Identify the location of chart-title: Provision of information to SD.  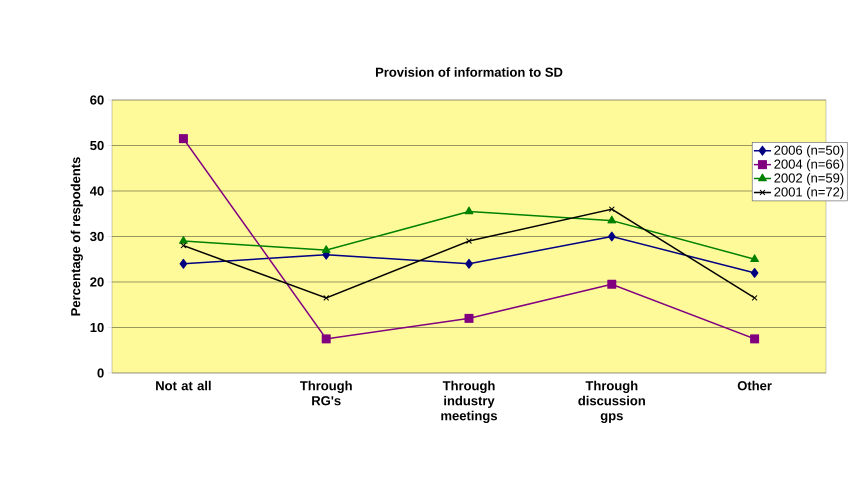
(469, 72).